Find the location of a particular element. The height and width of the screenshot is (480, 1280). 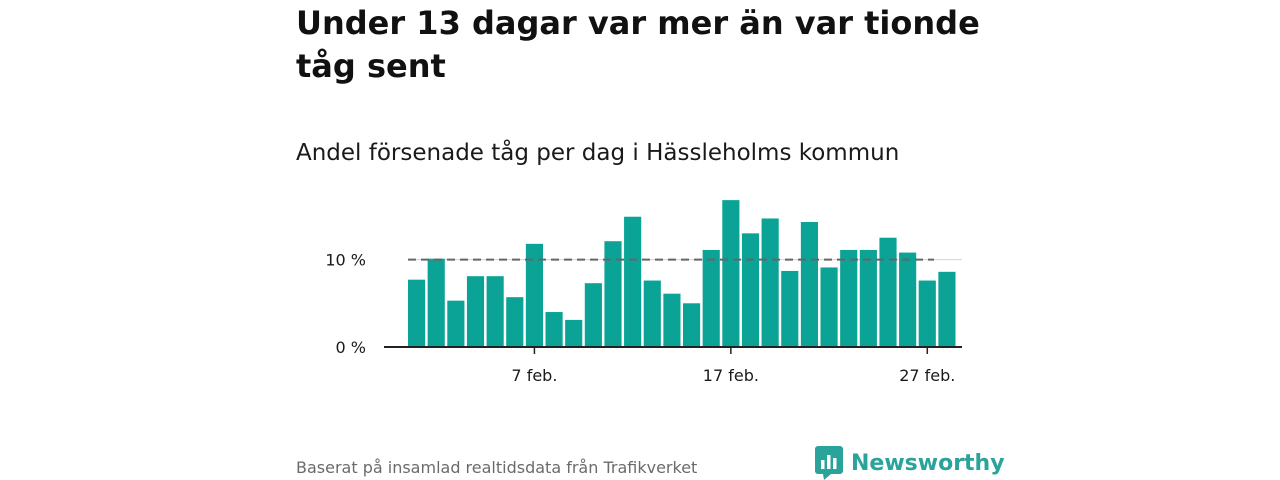

brand-name: Newsworthy is located at coordinates (928, 463).